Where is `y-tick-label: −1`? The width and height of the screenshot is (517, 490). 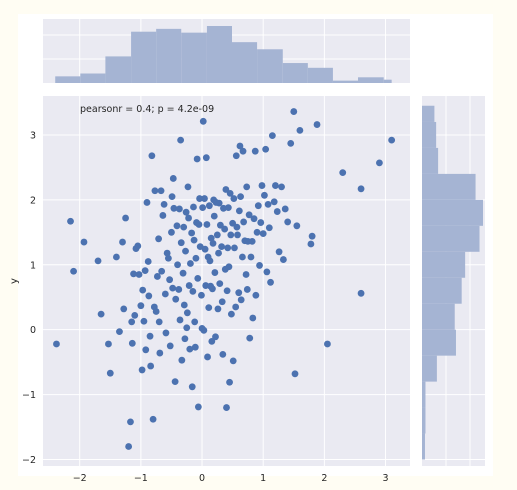
y-tick-label: −1 is located at coordinates (29, 395).